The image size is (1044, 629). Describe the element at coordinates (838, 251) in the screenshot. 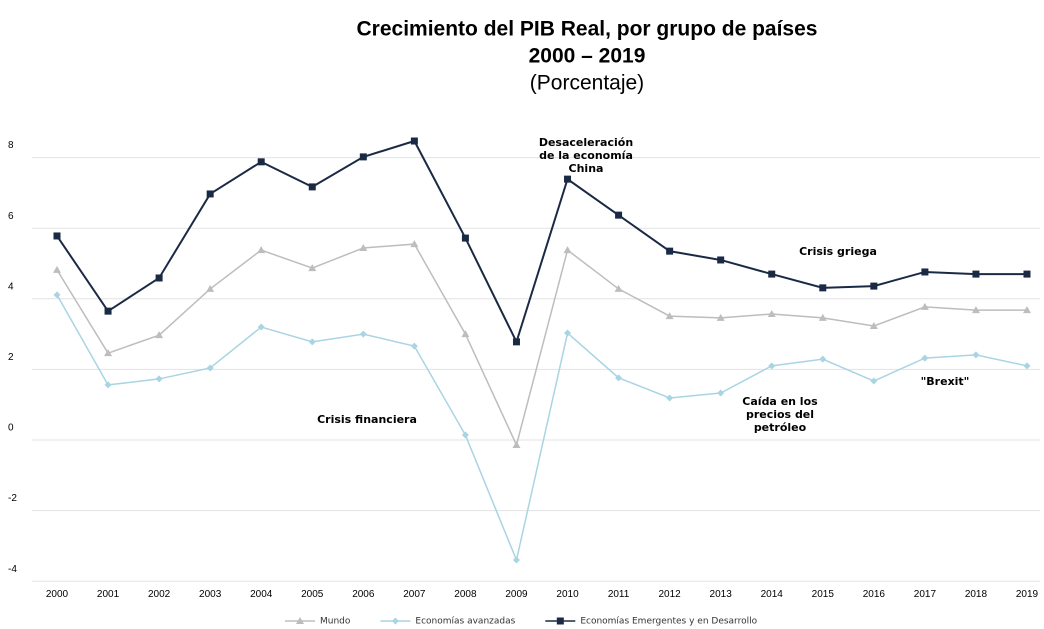

I see `annotation: Crisis griega` at that location.